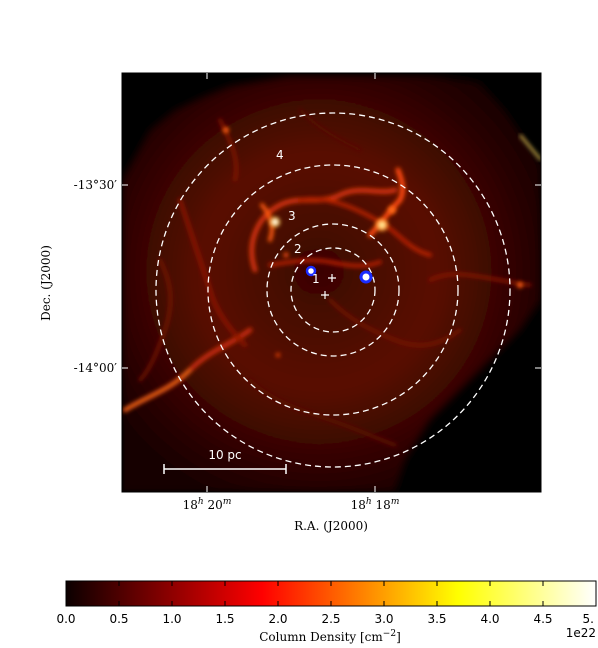  Describe the element at coordinates (292, 216) in the screenshot. I see `ring-label: 3` at that location.